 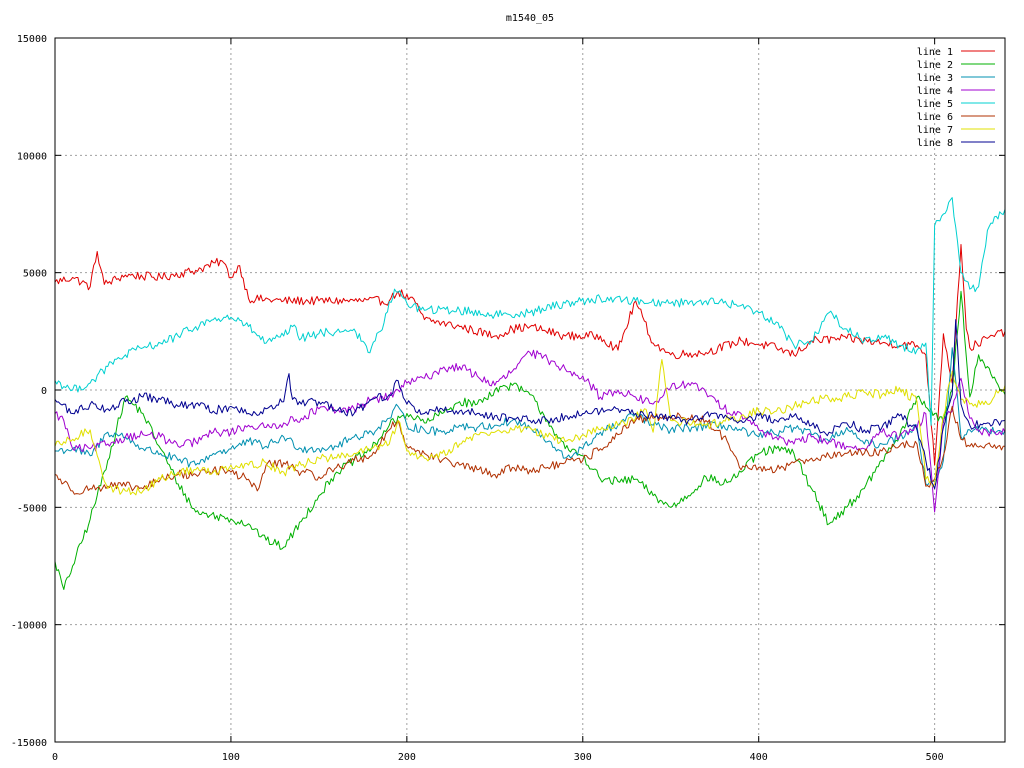 What do you see at coordinates (32, 39) in the screenshot?
I see `y-tick-label: 15000` at bounding box center [32, 39].